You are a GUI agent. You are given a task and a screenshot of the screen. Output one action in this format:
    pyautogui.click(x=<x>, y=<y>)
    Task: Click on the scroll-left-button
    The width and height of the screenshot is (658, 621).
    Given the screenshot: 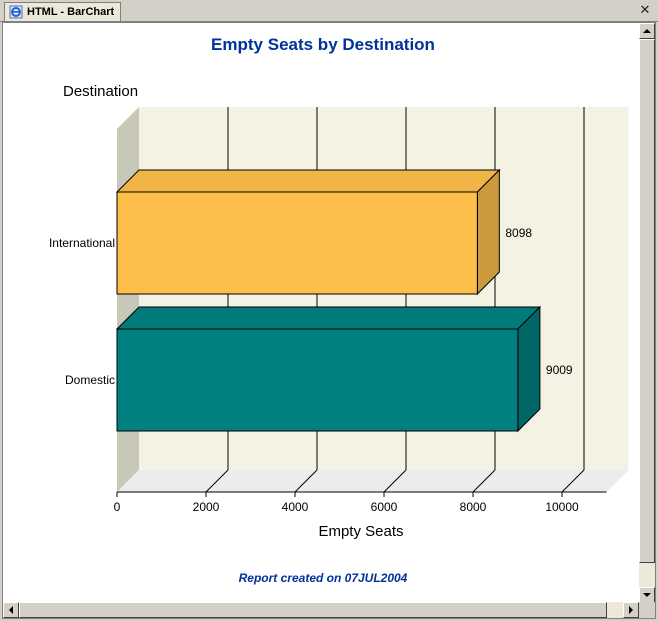 What is the action you would take?
    pyautogui.click(x=11, y=610)
    